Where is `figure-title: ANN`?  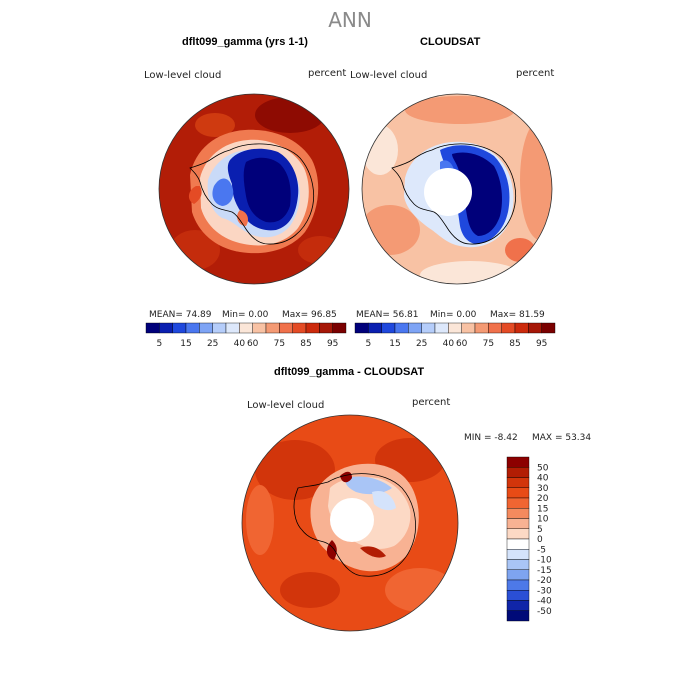
figure-title: ANN is located at coordinates (350, 20).